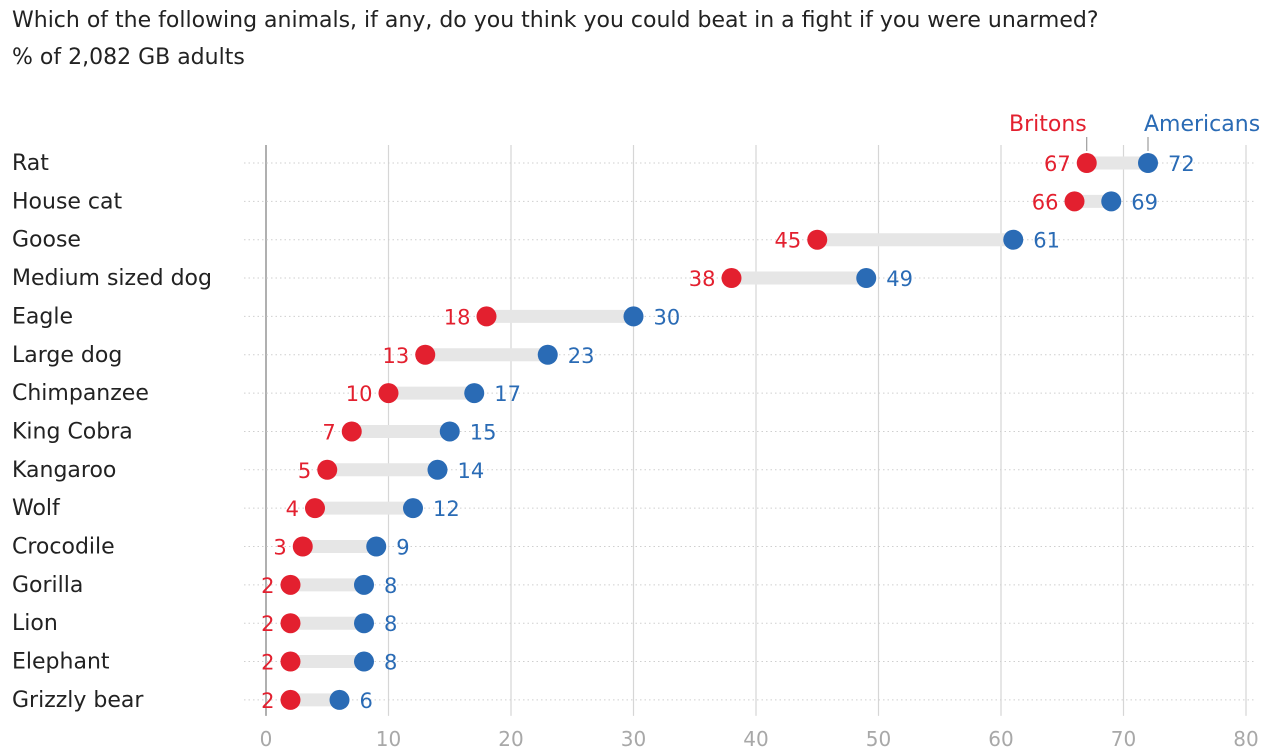 Image resolution: width=1280 pixels, height=756 pixels. Describe the element at coordinates (63, 547) in the screenshot. I see `category-label: Crocodile` at that location.